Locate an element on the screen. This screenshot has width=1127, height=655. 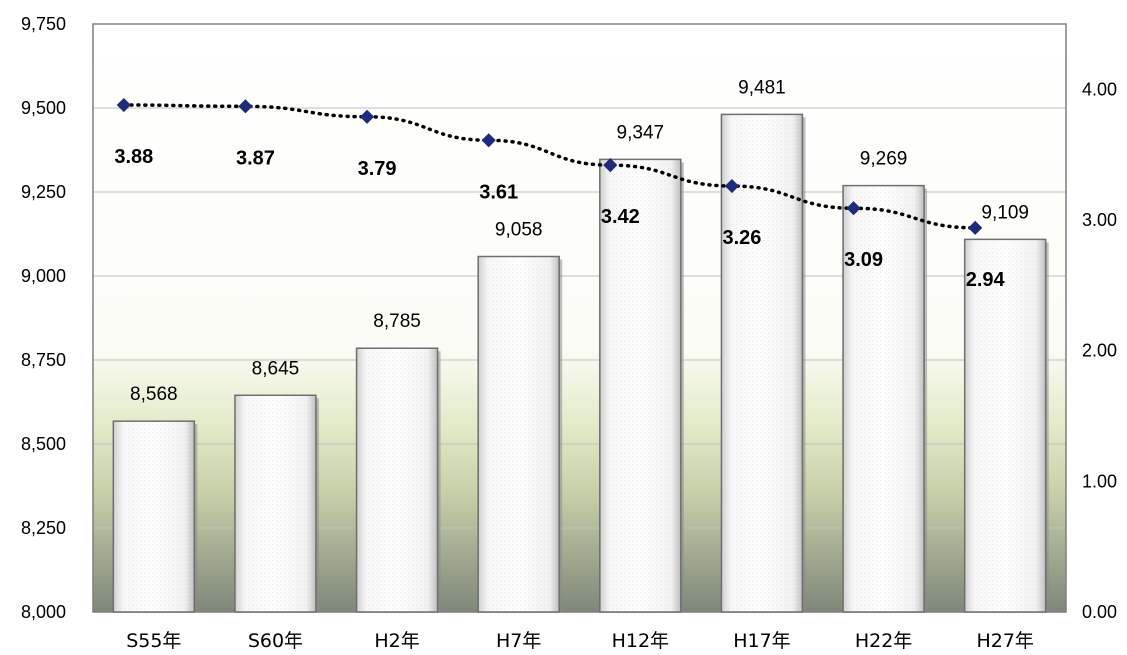
right-axis-ticks: 0.00 1.00 2.00 3.00 4.00 is located at coordinates (1099, 350).